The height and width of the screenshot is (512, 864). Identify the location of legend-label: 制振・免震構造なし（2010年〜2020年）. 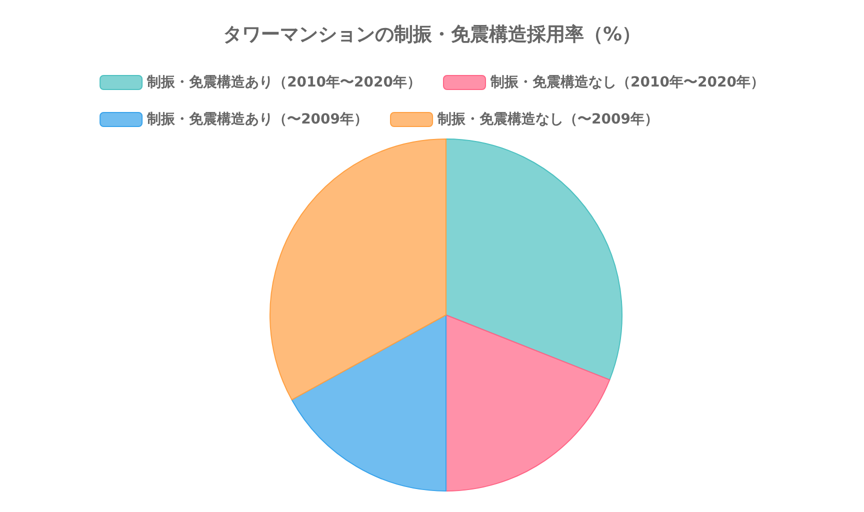
(627, 82).